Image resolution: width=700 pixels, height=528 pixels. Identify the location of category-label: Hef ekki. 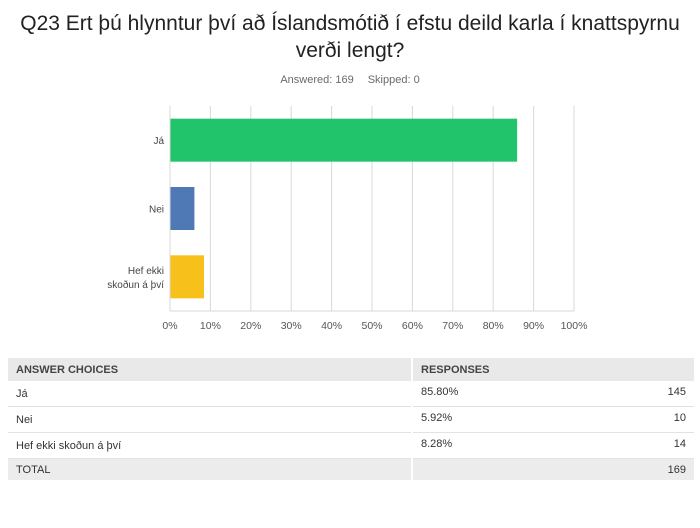
(146, 271).